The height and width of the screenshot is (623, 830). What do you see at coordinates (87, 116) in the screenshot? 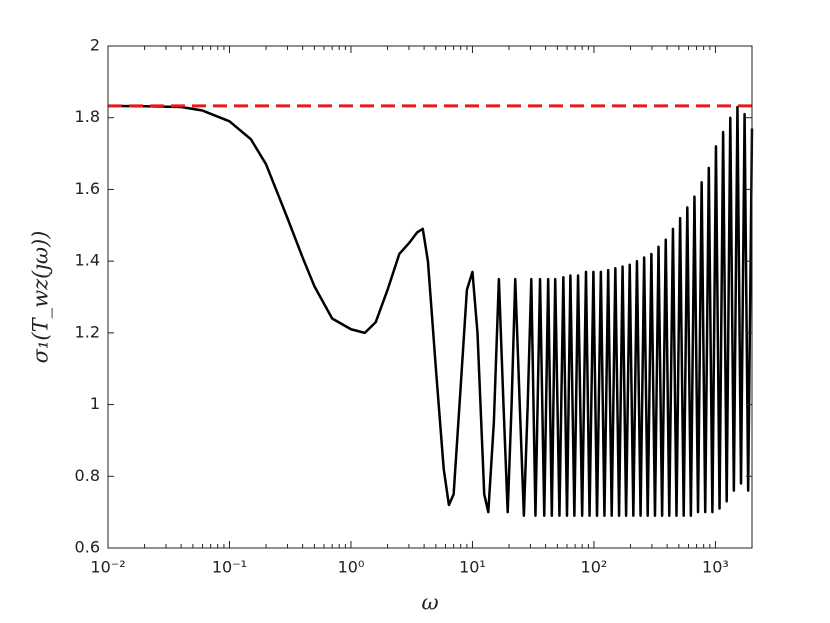
I see `y-tick-label: 1.8` at bounding box center [87, 116].